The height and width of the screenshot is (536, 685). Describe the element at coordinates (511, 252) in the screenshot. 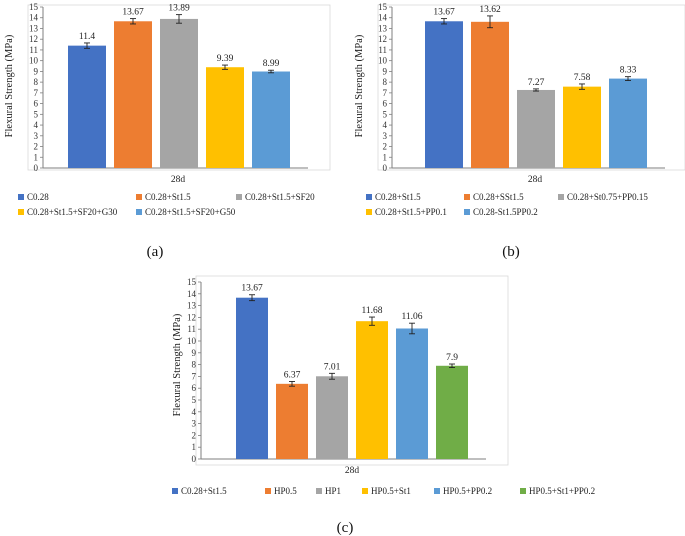

I see `panel-b-caption: (b)` at that location.